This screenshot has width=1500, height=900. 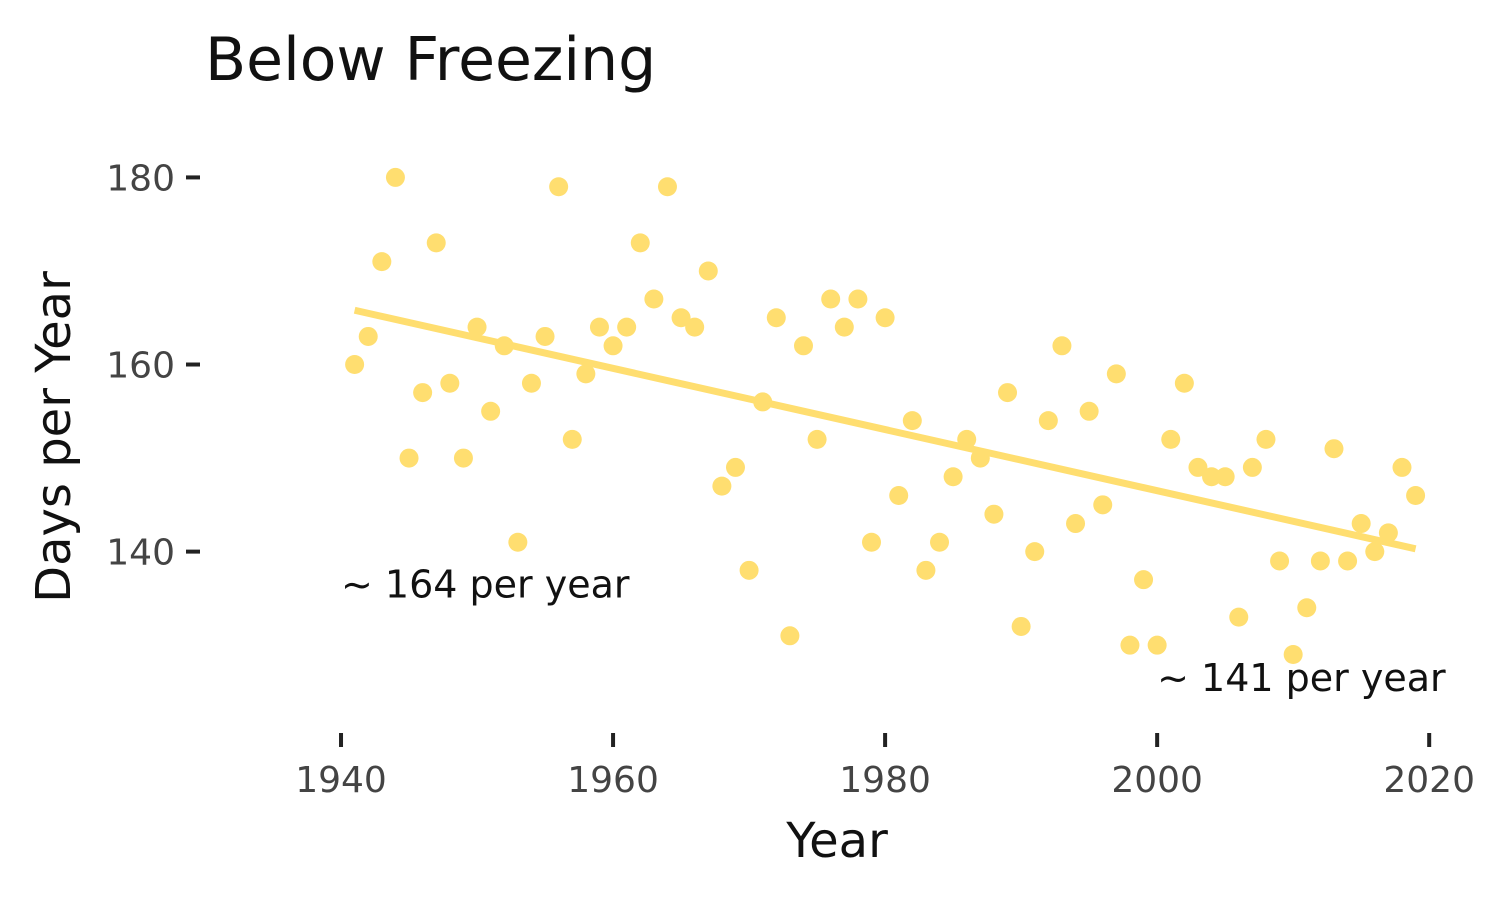 I want to click on y-axis-title: Days per Year, so click(x=54, y=437).